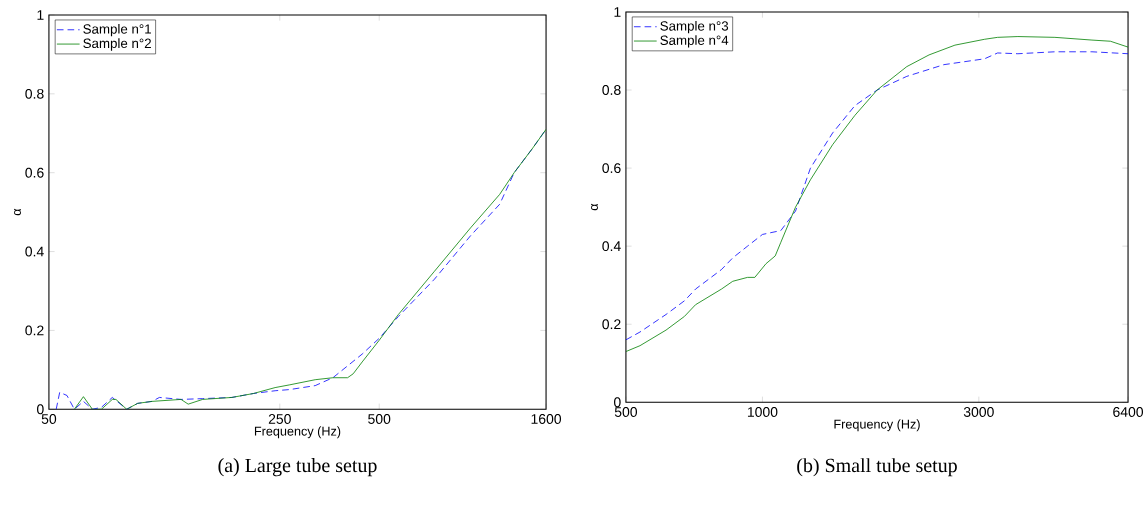 The height and width of the screenshot is (513, 1148). Describe the element at coordinates (694, 27) in the screenshot. I see `legend-label: Sample n°3` at that location.